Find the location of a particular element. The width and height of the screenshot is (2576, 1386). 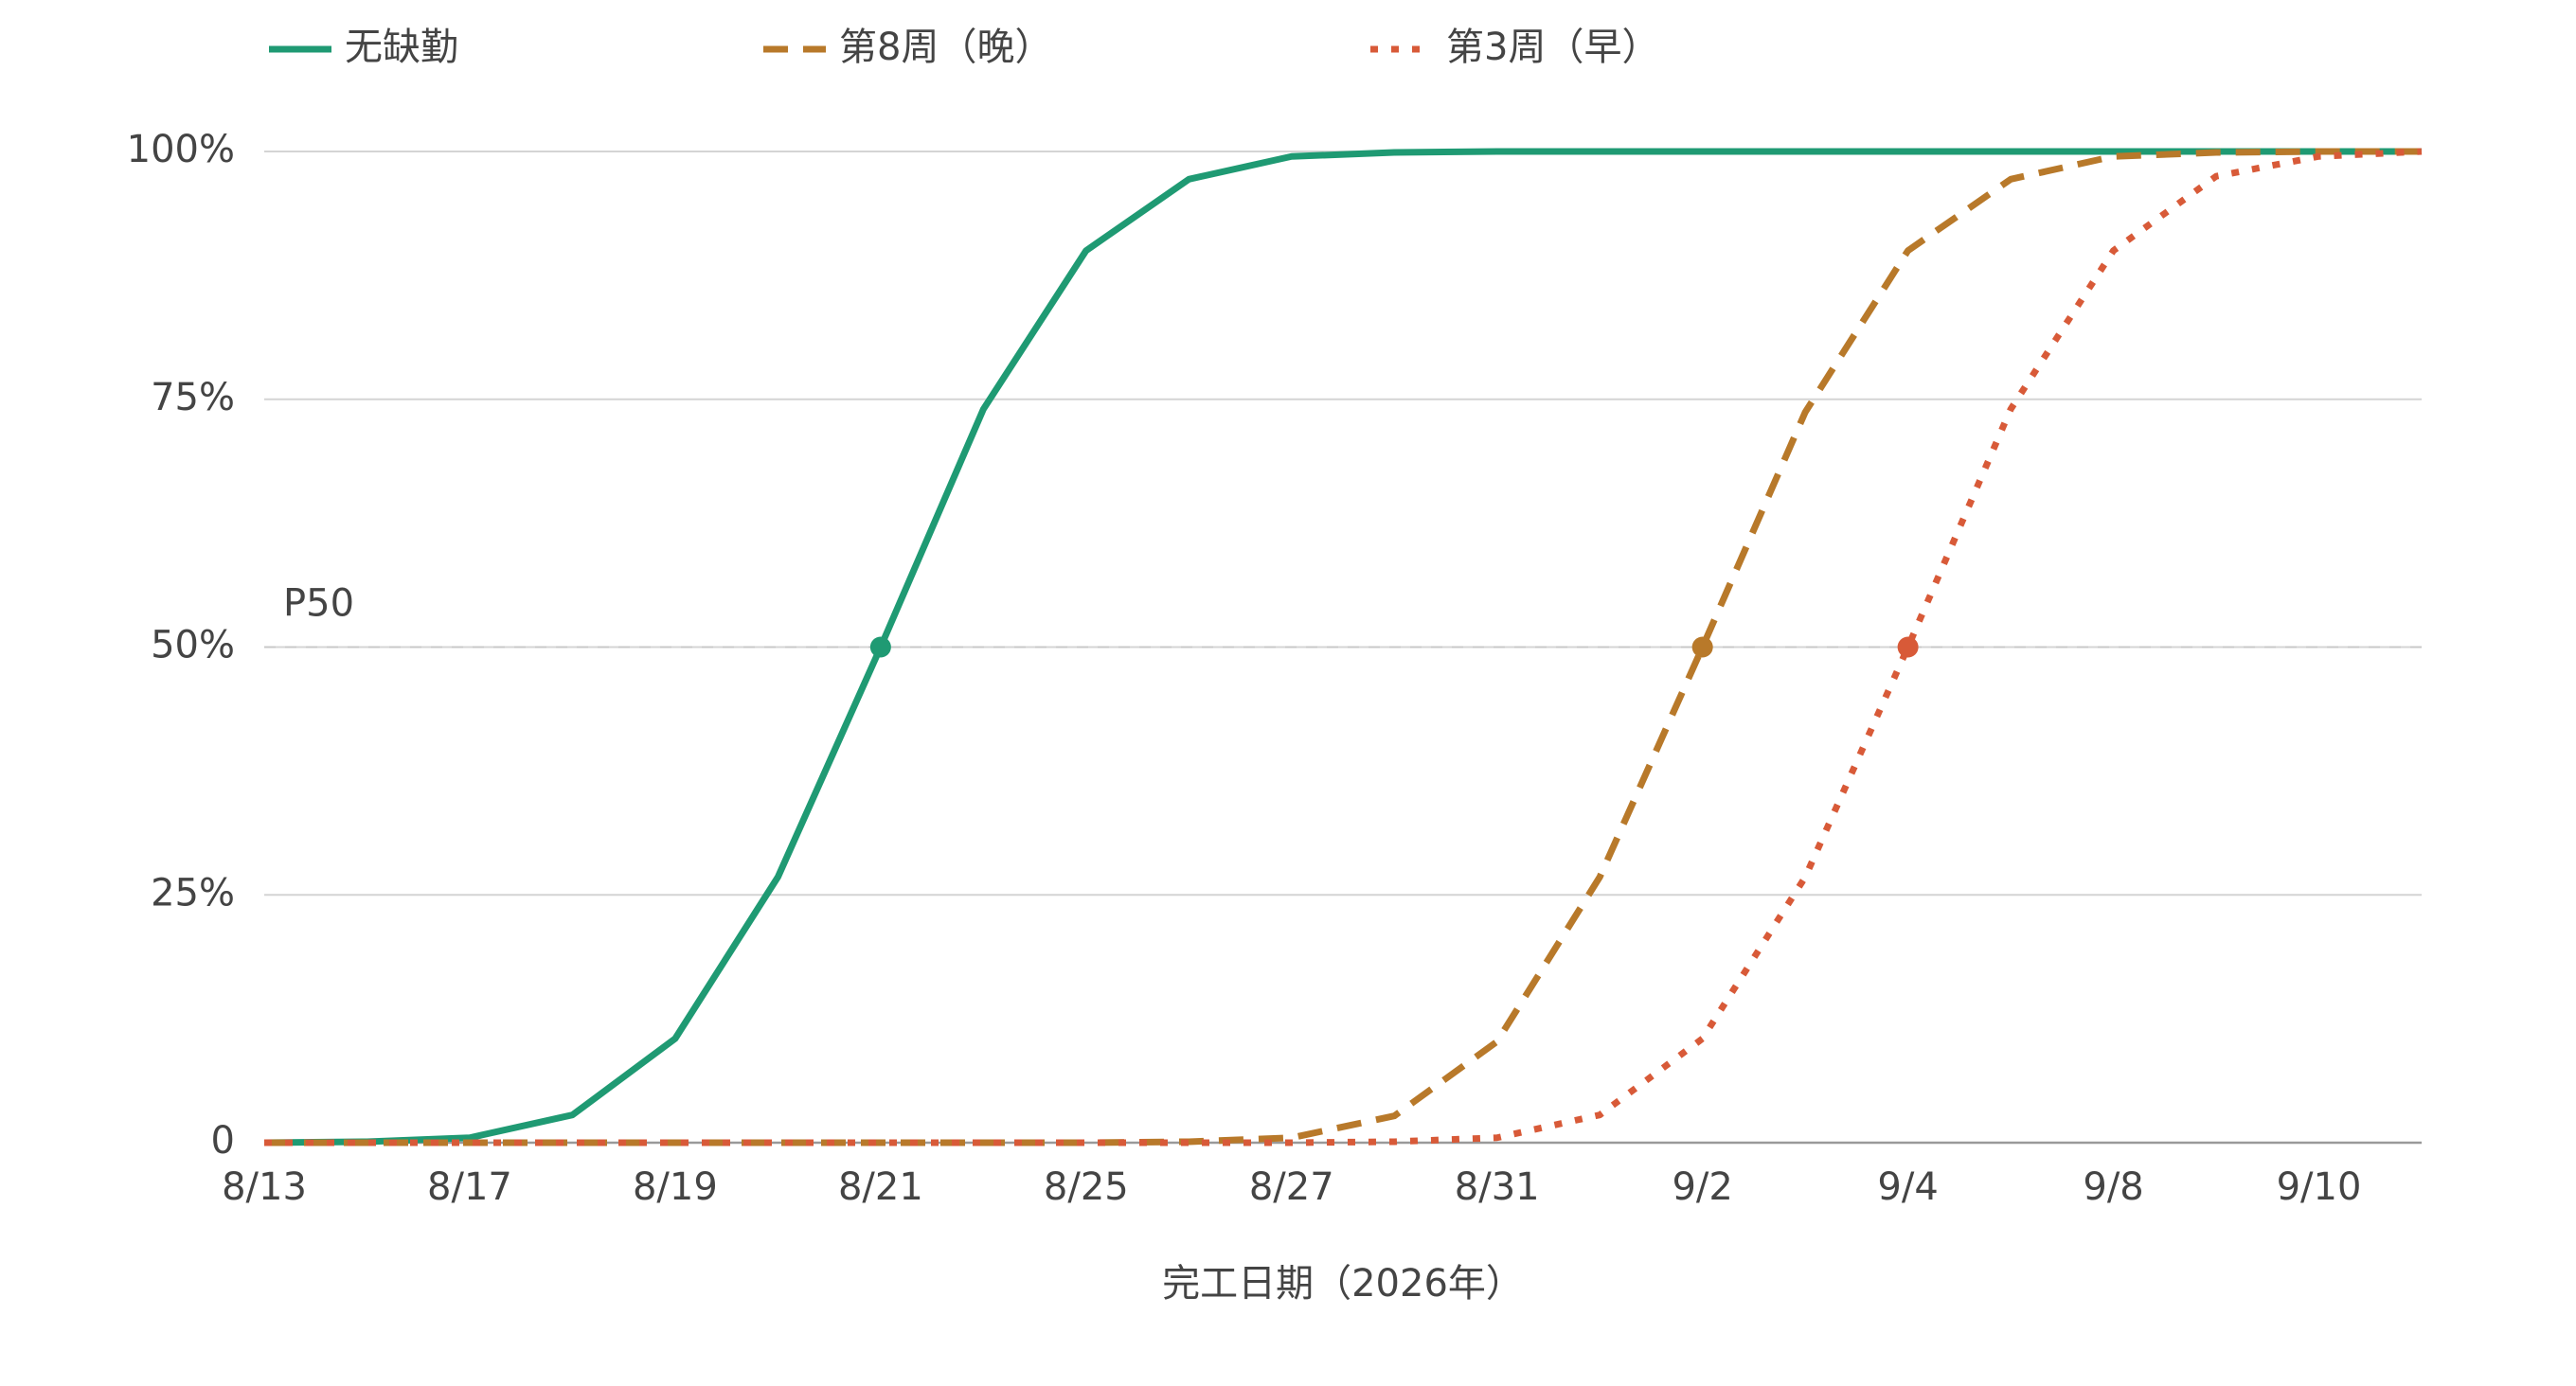

y-tick-label: 25% is located at coordinates (193, 893).